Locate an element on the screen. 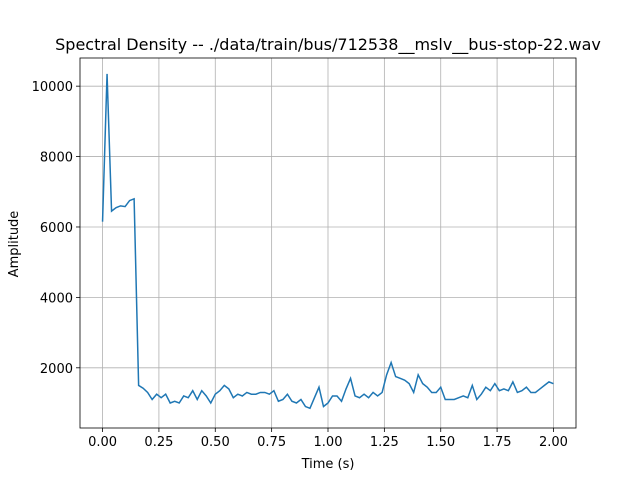 The image size is (640, 484). x-tick-label: 2.00 is located at coordinates (553, 442).